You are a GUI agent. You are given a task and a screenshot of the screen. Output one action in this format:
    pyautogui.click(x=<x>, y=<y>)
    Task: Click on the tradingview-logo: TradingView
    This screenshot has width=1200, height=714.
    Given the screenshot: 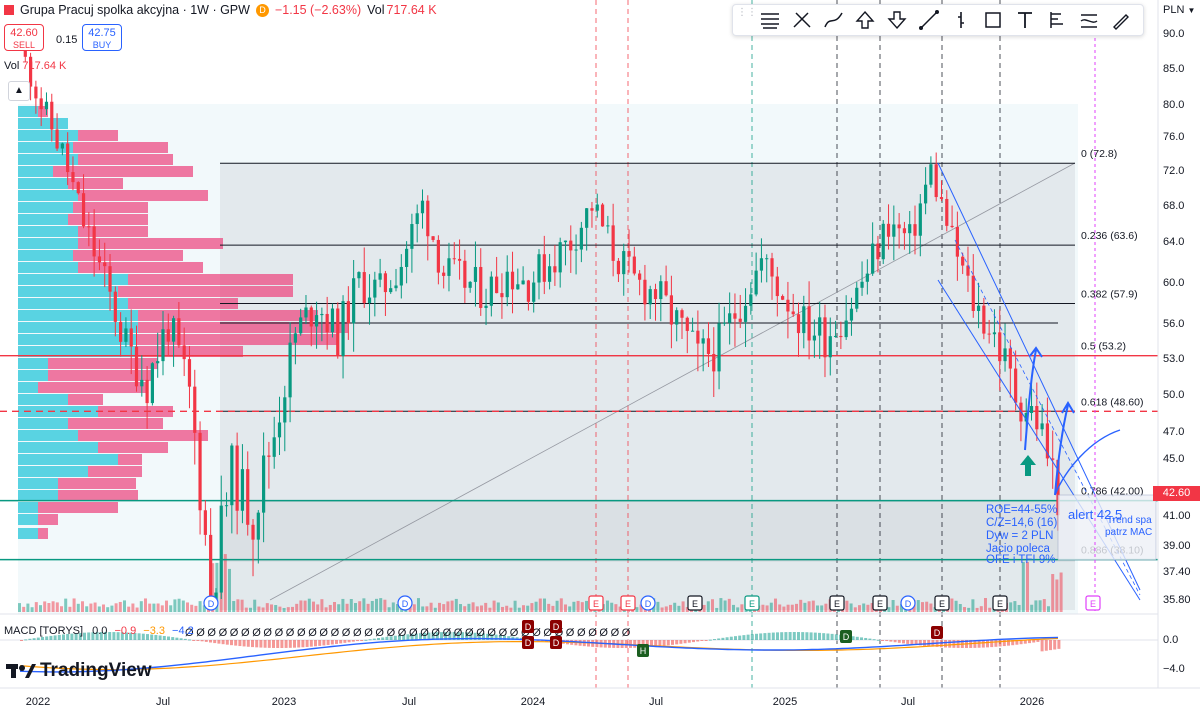 What is the action you would take?
    pyautogui.click(x=79, y=671)
    